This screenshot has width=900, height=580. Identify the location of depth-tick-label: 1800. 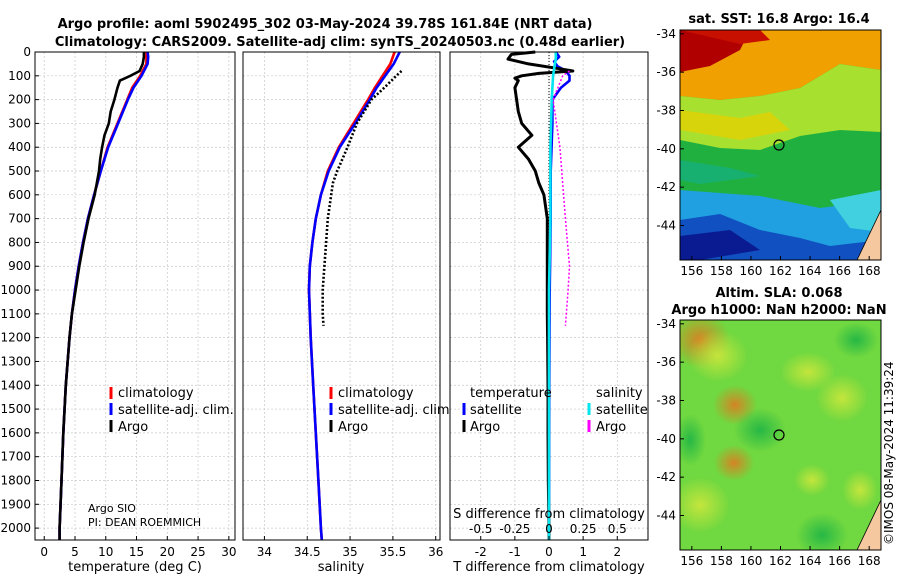
(15, 480).